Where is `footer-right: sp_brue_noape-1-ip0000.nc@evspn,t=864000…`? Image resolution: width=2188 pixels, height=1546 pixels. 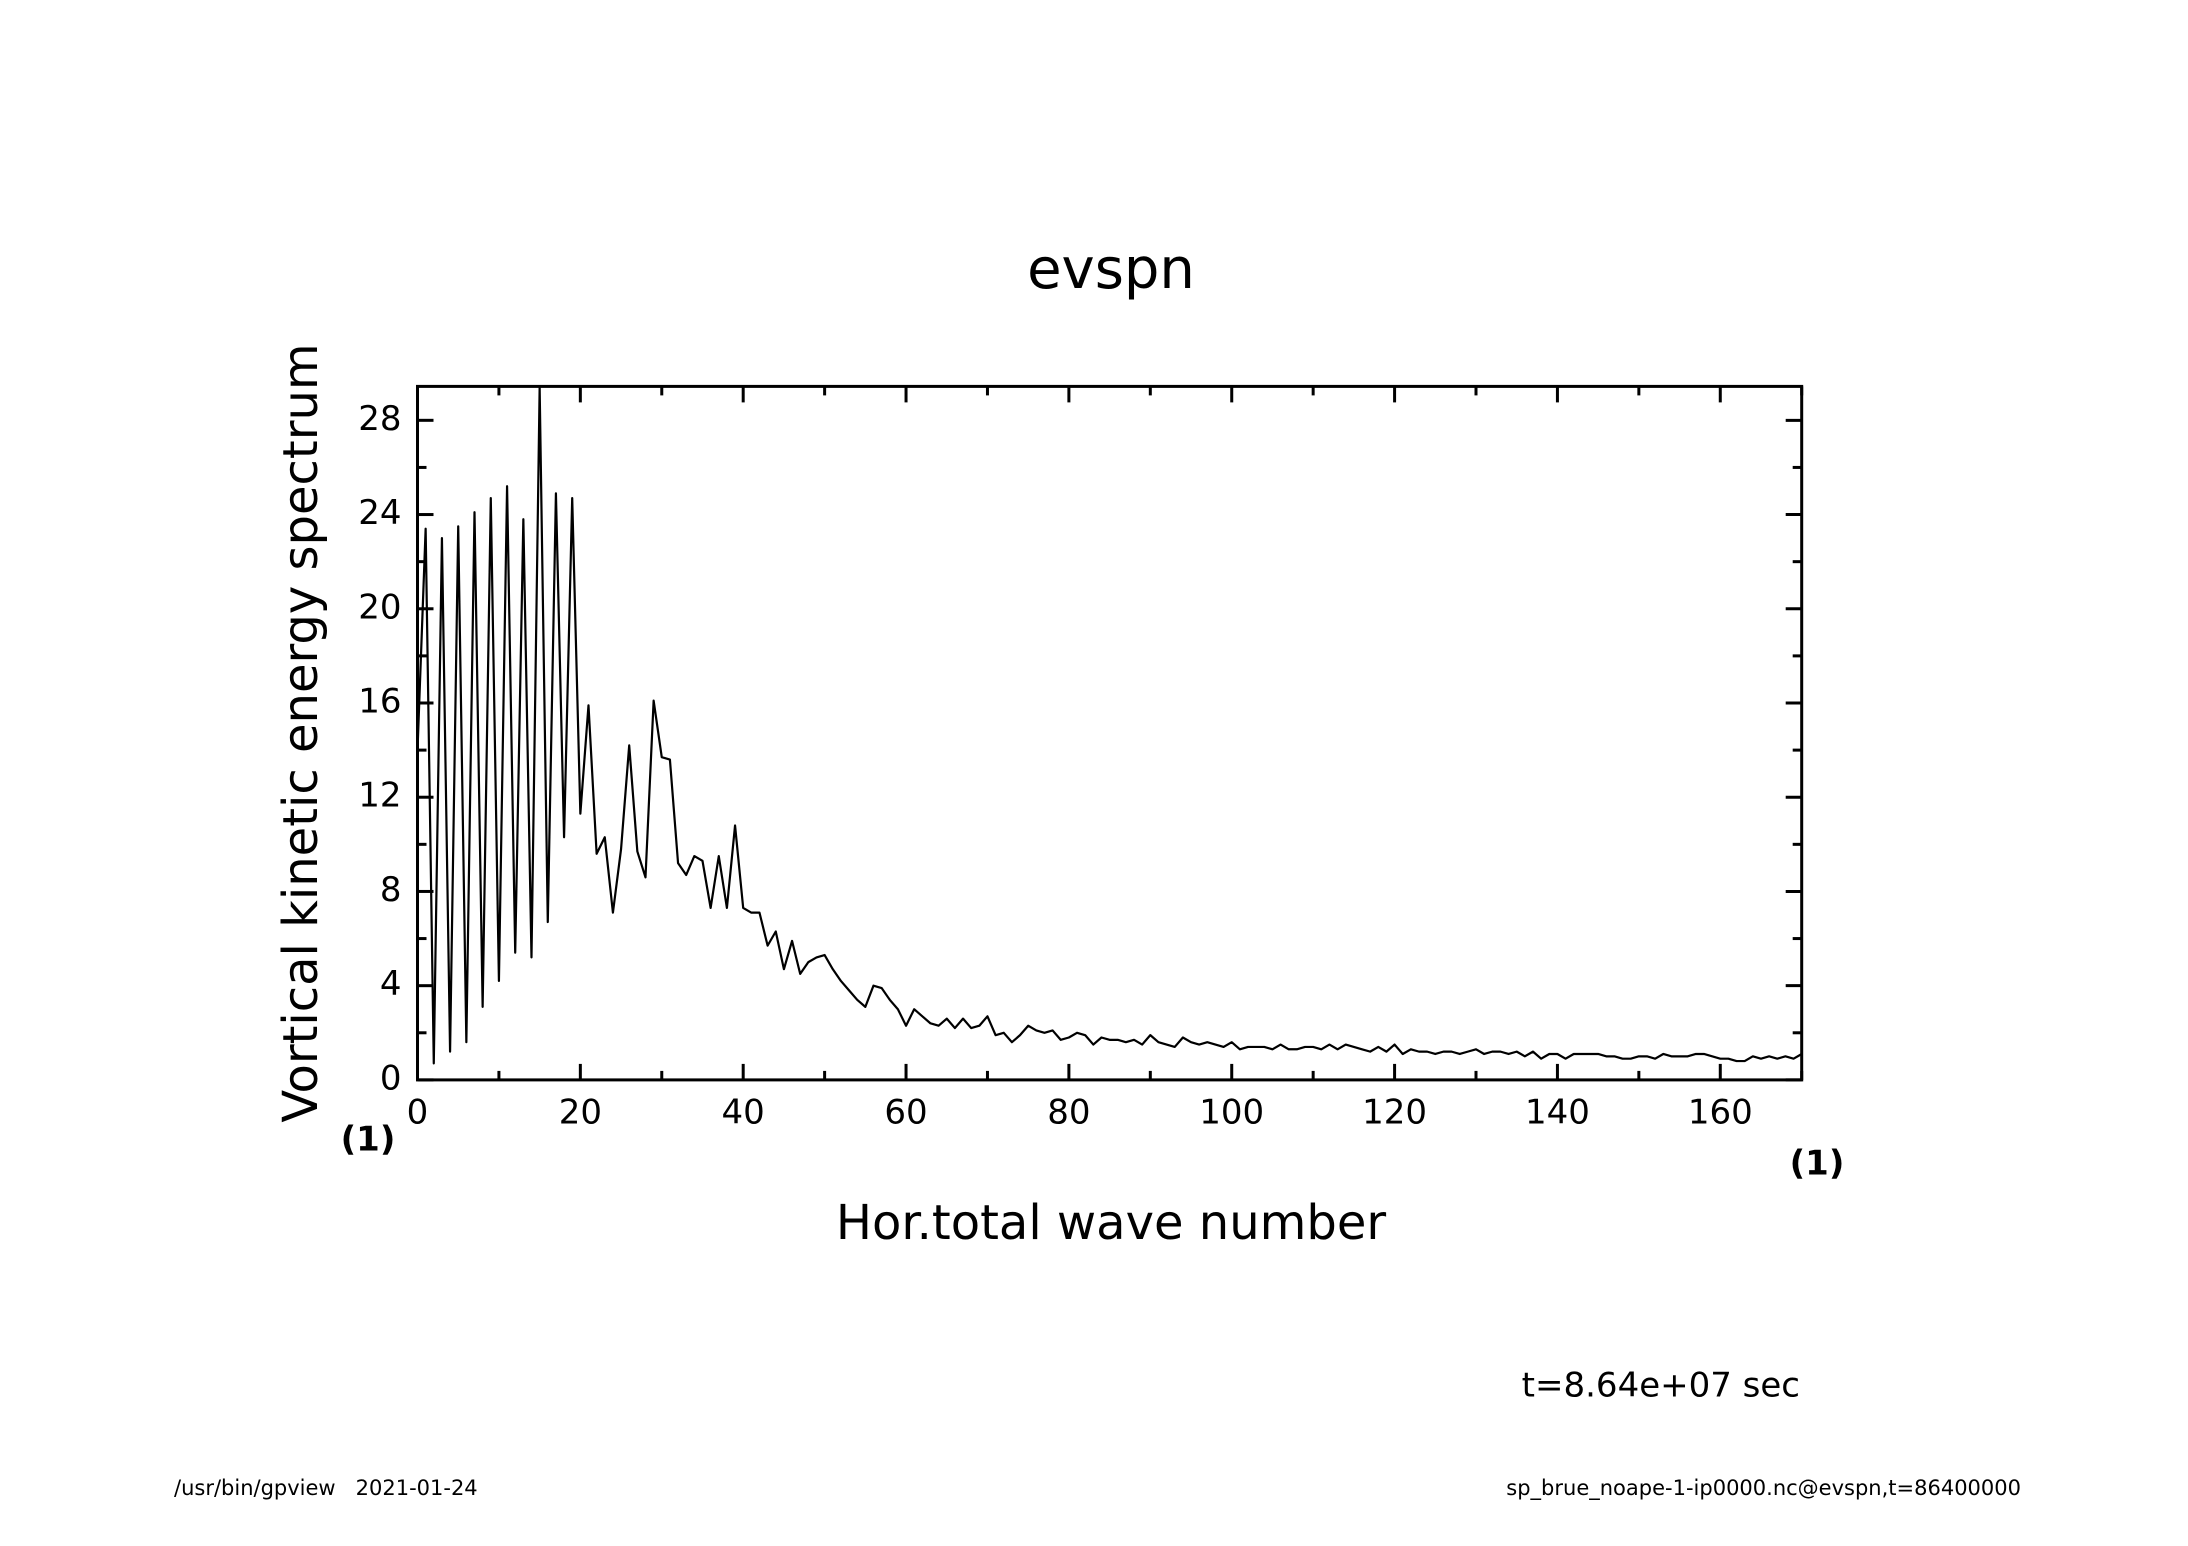 footer-right: sp_brue_noape-1-ip0000.nc@evspn,t=864000… is located at coordinates (1763, 1488).